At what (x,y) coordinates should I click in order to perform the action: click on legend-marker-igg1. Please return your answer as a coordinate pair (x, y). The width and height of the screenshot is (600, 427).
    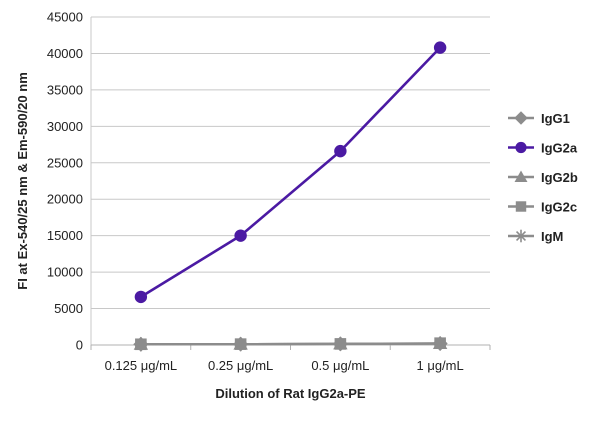
    Looking at the image, I should click on (521, 118).